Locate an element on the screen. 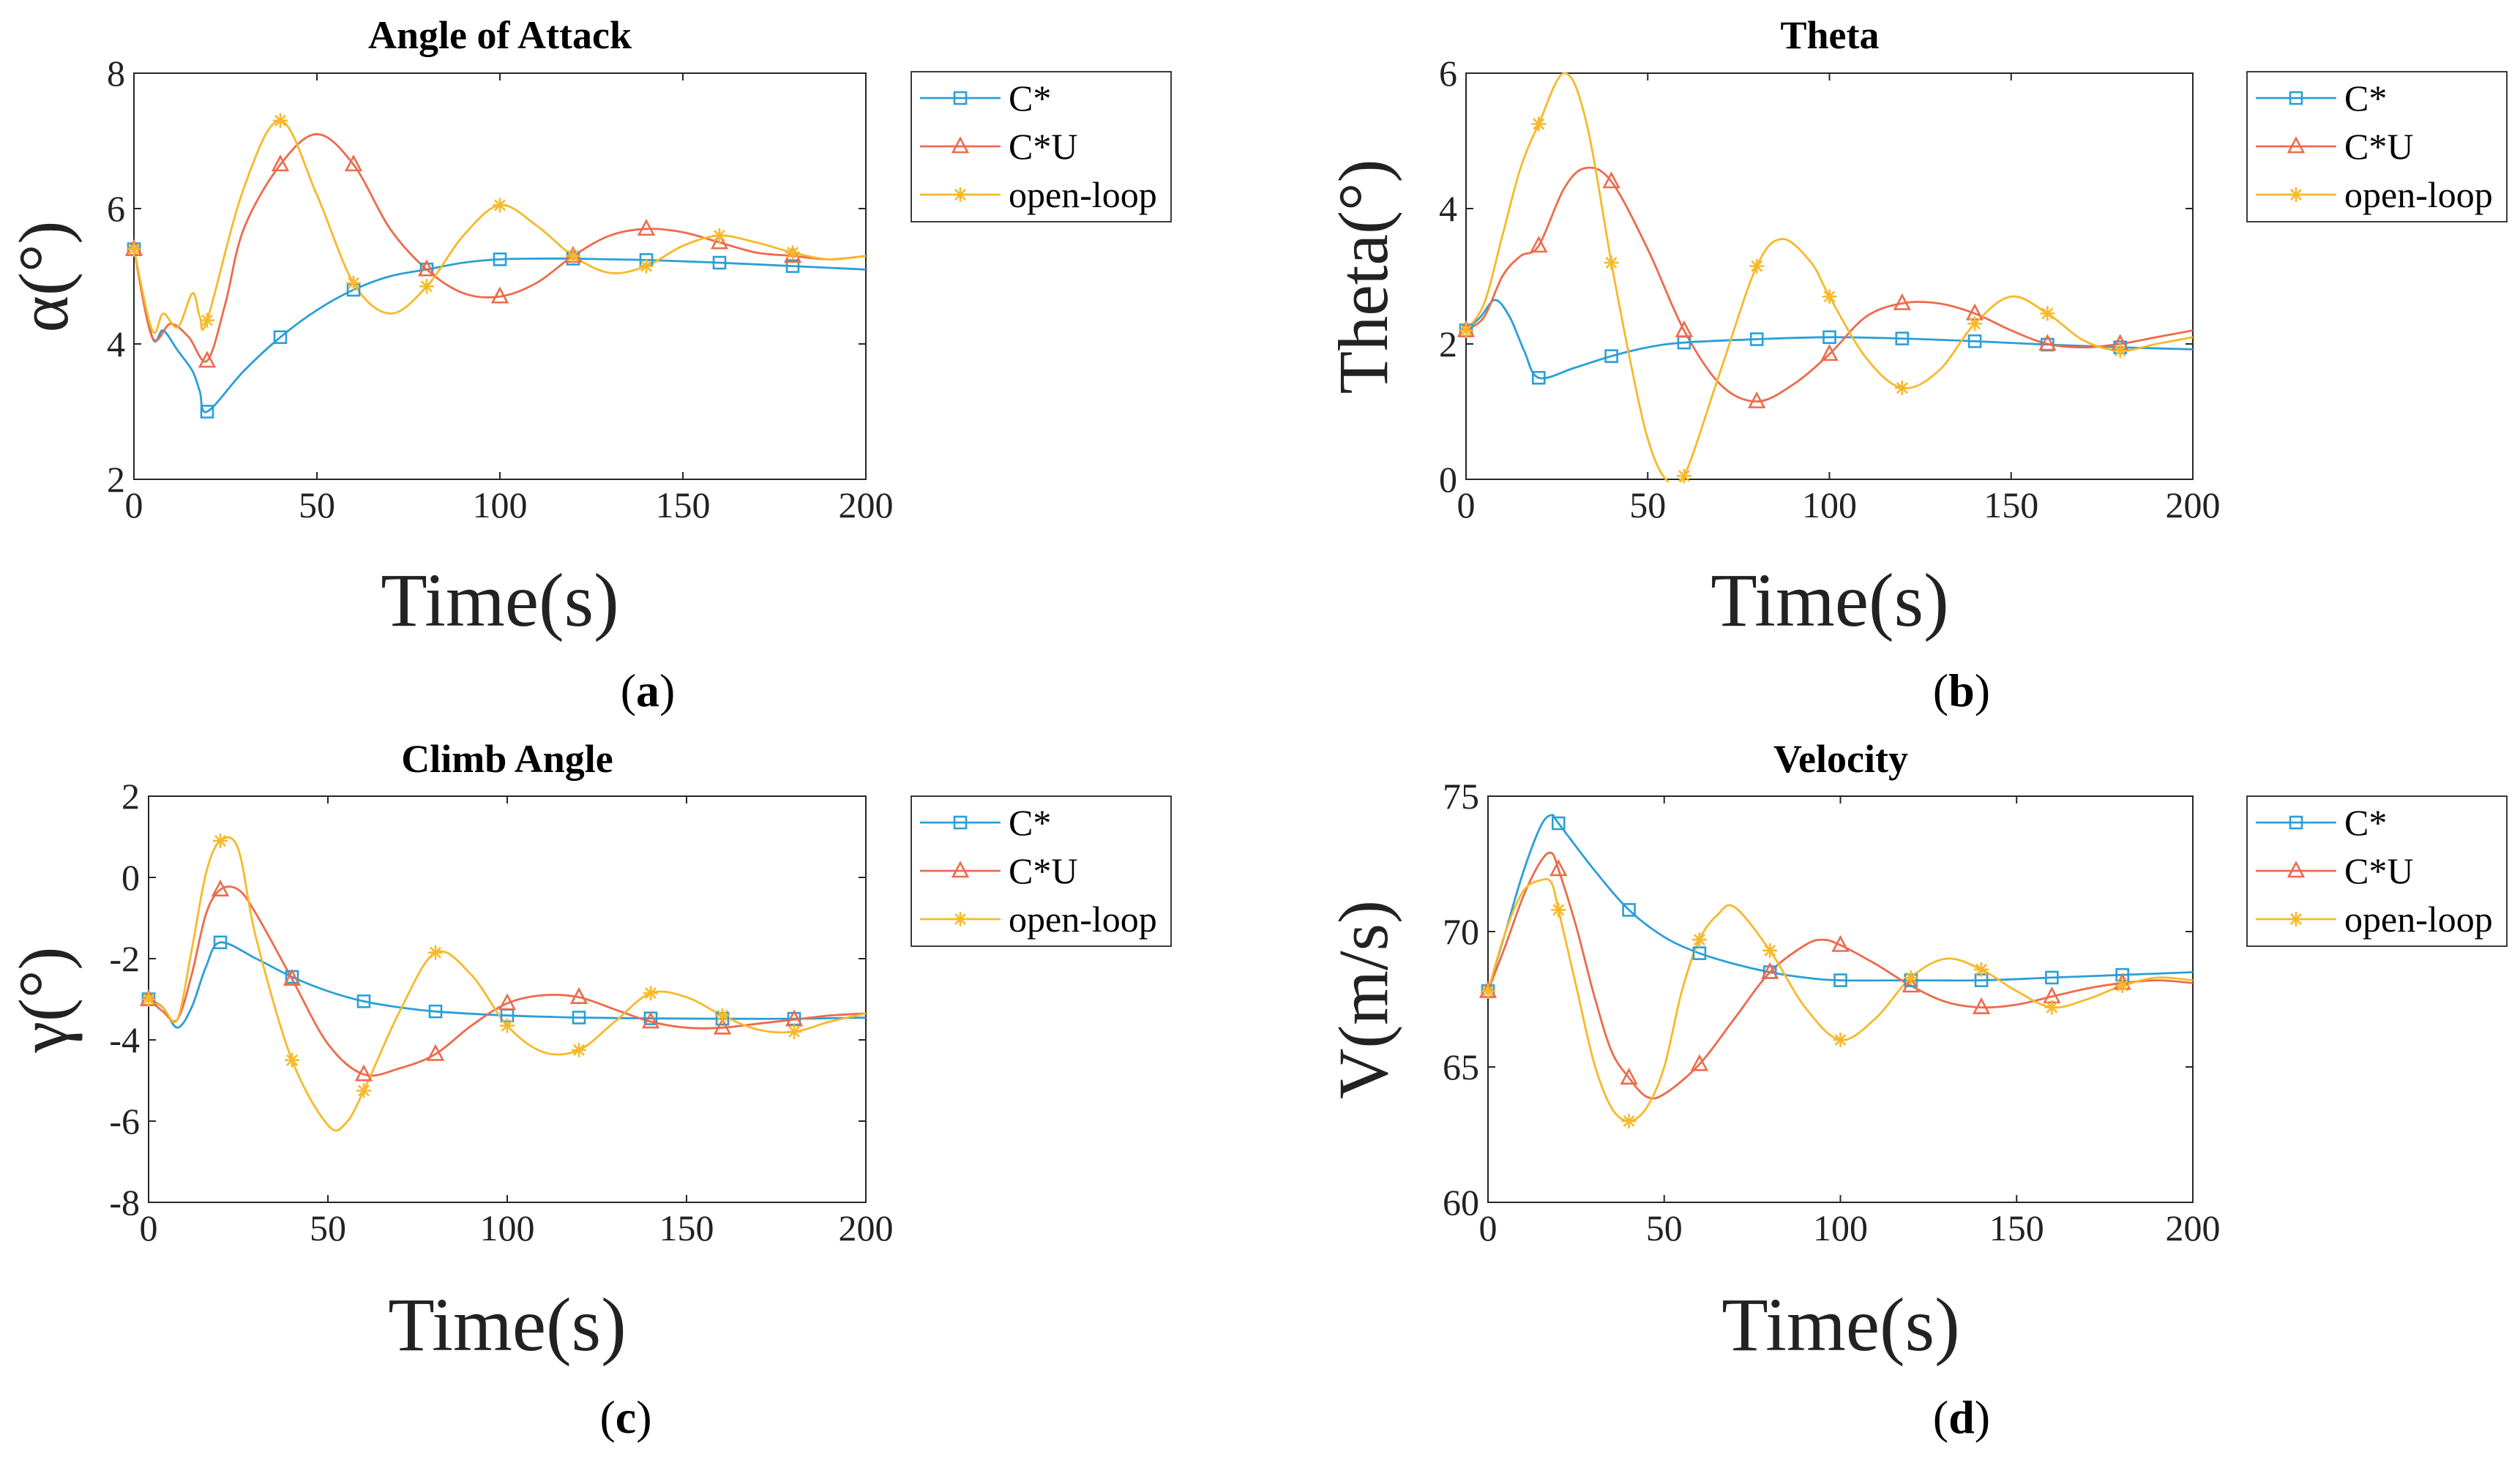 This screenshot has height=1457, width=2520. y-axis-label: γ(°) is located at coordinates (43, 1000).